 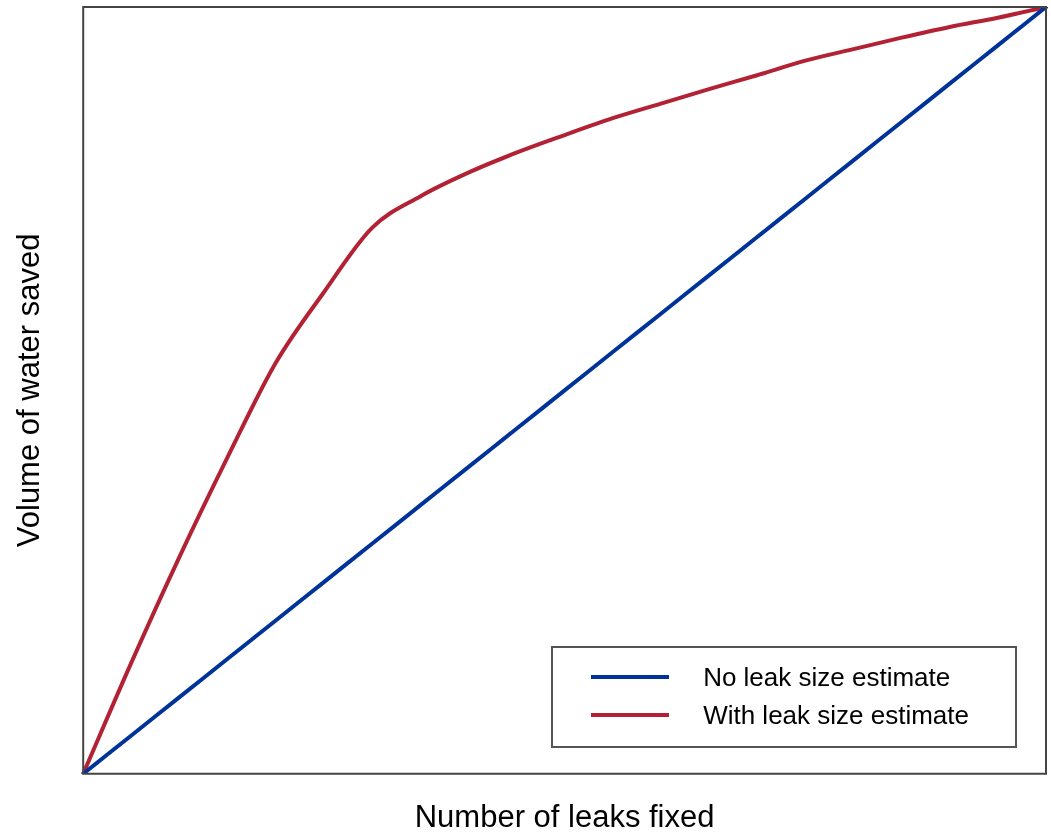 I want to click on x-axis-title: Number of leaks fixed, so click(x=564, y=816).